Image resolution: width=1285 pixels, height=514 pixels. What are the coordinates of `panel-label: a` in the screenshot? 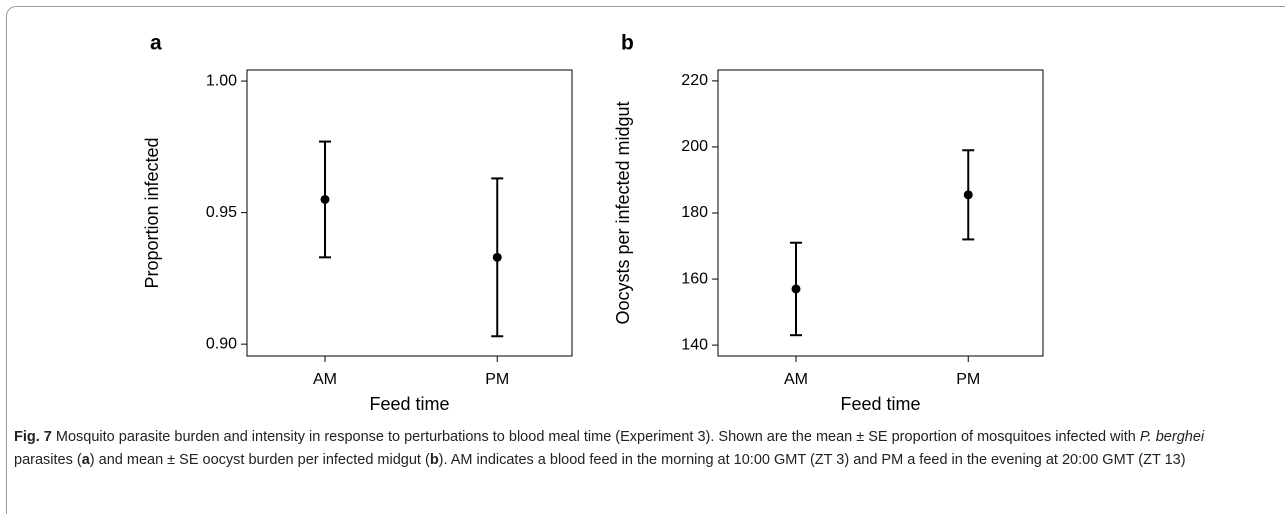 It's located at (156, 43).